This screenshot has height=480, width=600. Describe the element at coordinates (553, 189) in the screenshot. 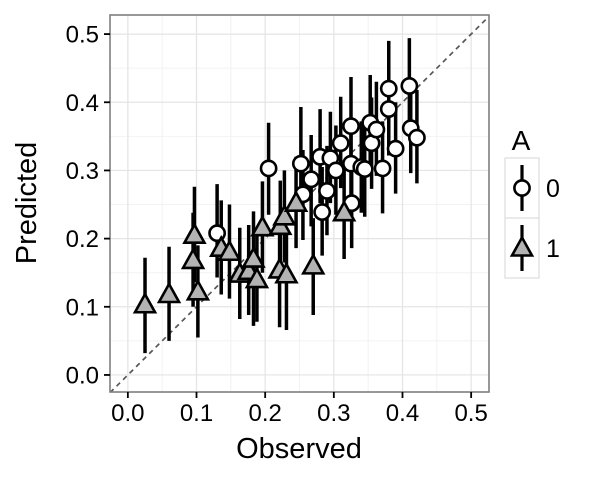

I see `legend-label-0: 0` at that location.